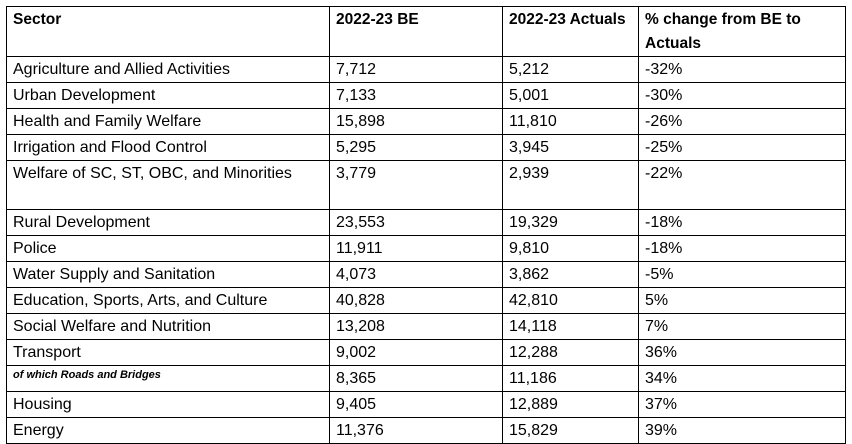 The height and width of the screenshot is (444, 852). I want to click on cell-change: 37%, so click(742, 404).